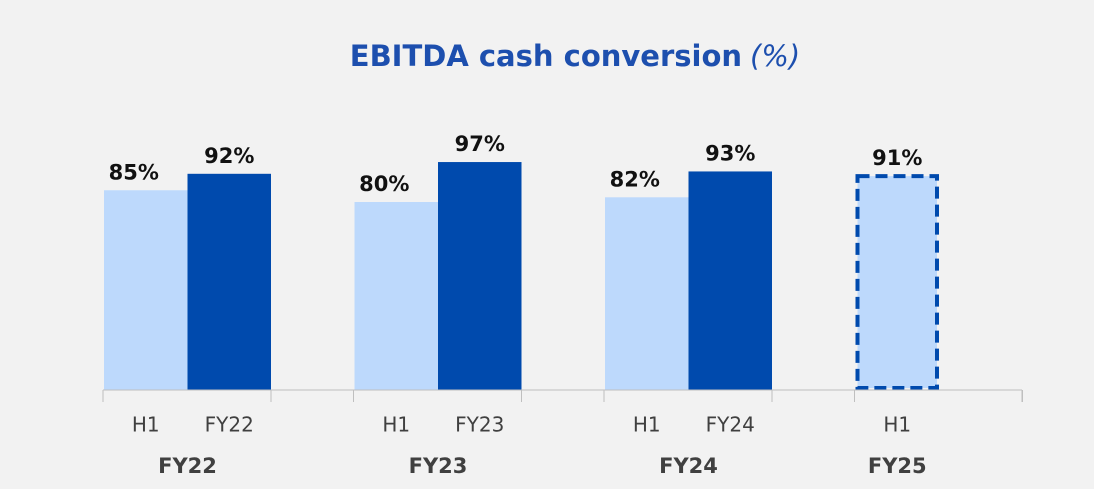 The image size is (1094, 489). What do you see at coordinates (897, 466) in the screenshot?
I see `group-label: FY25` at bounding box center [897, 466].